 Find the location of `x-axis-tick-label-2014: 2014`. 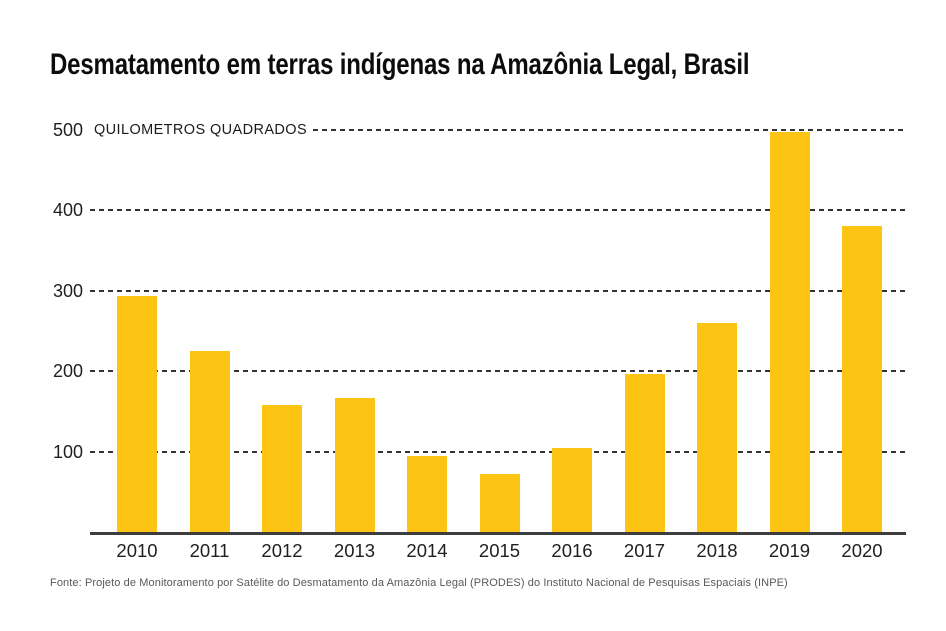

x-axis-tick-label-2014: 2014 is located at coordinates (427, 550).